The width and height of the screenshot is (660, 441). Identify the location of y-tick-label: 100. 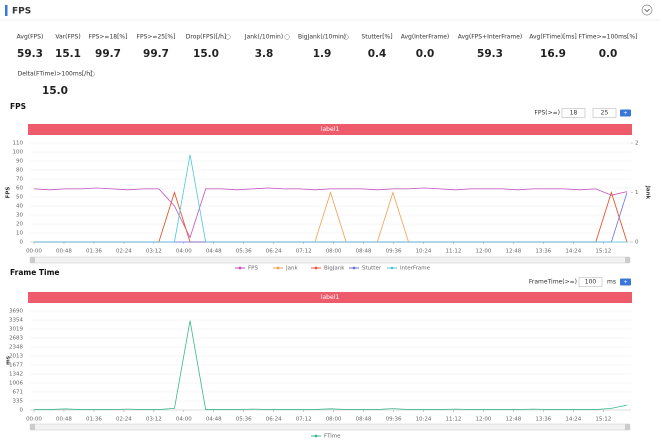
(18, 153).